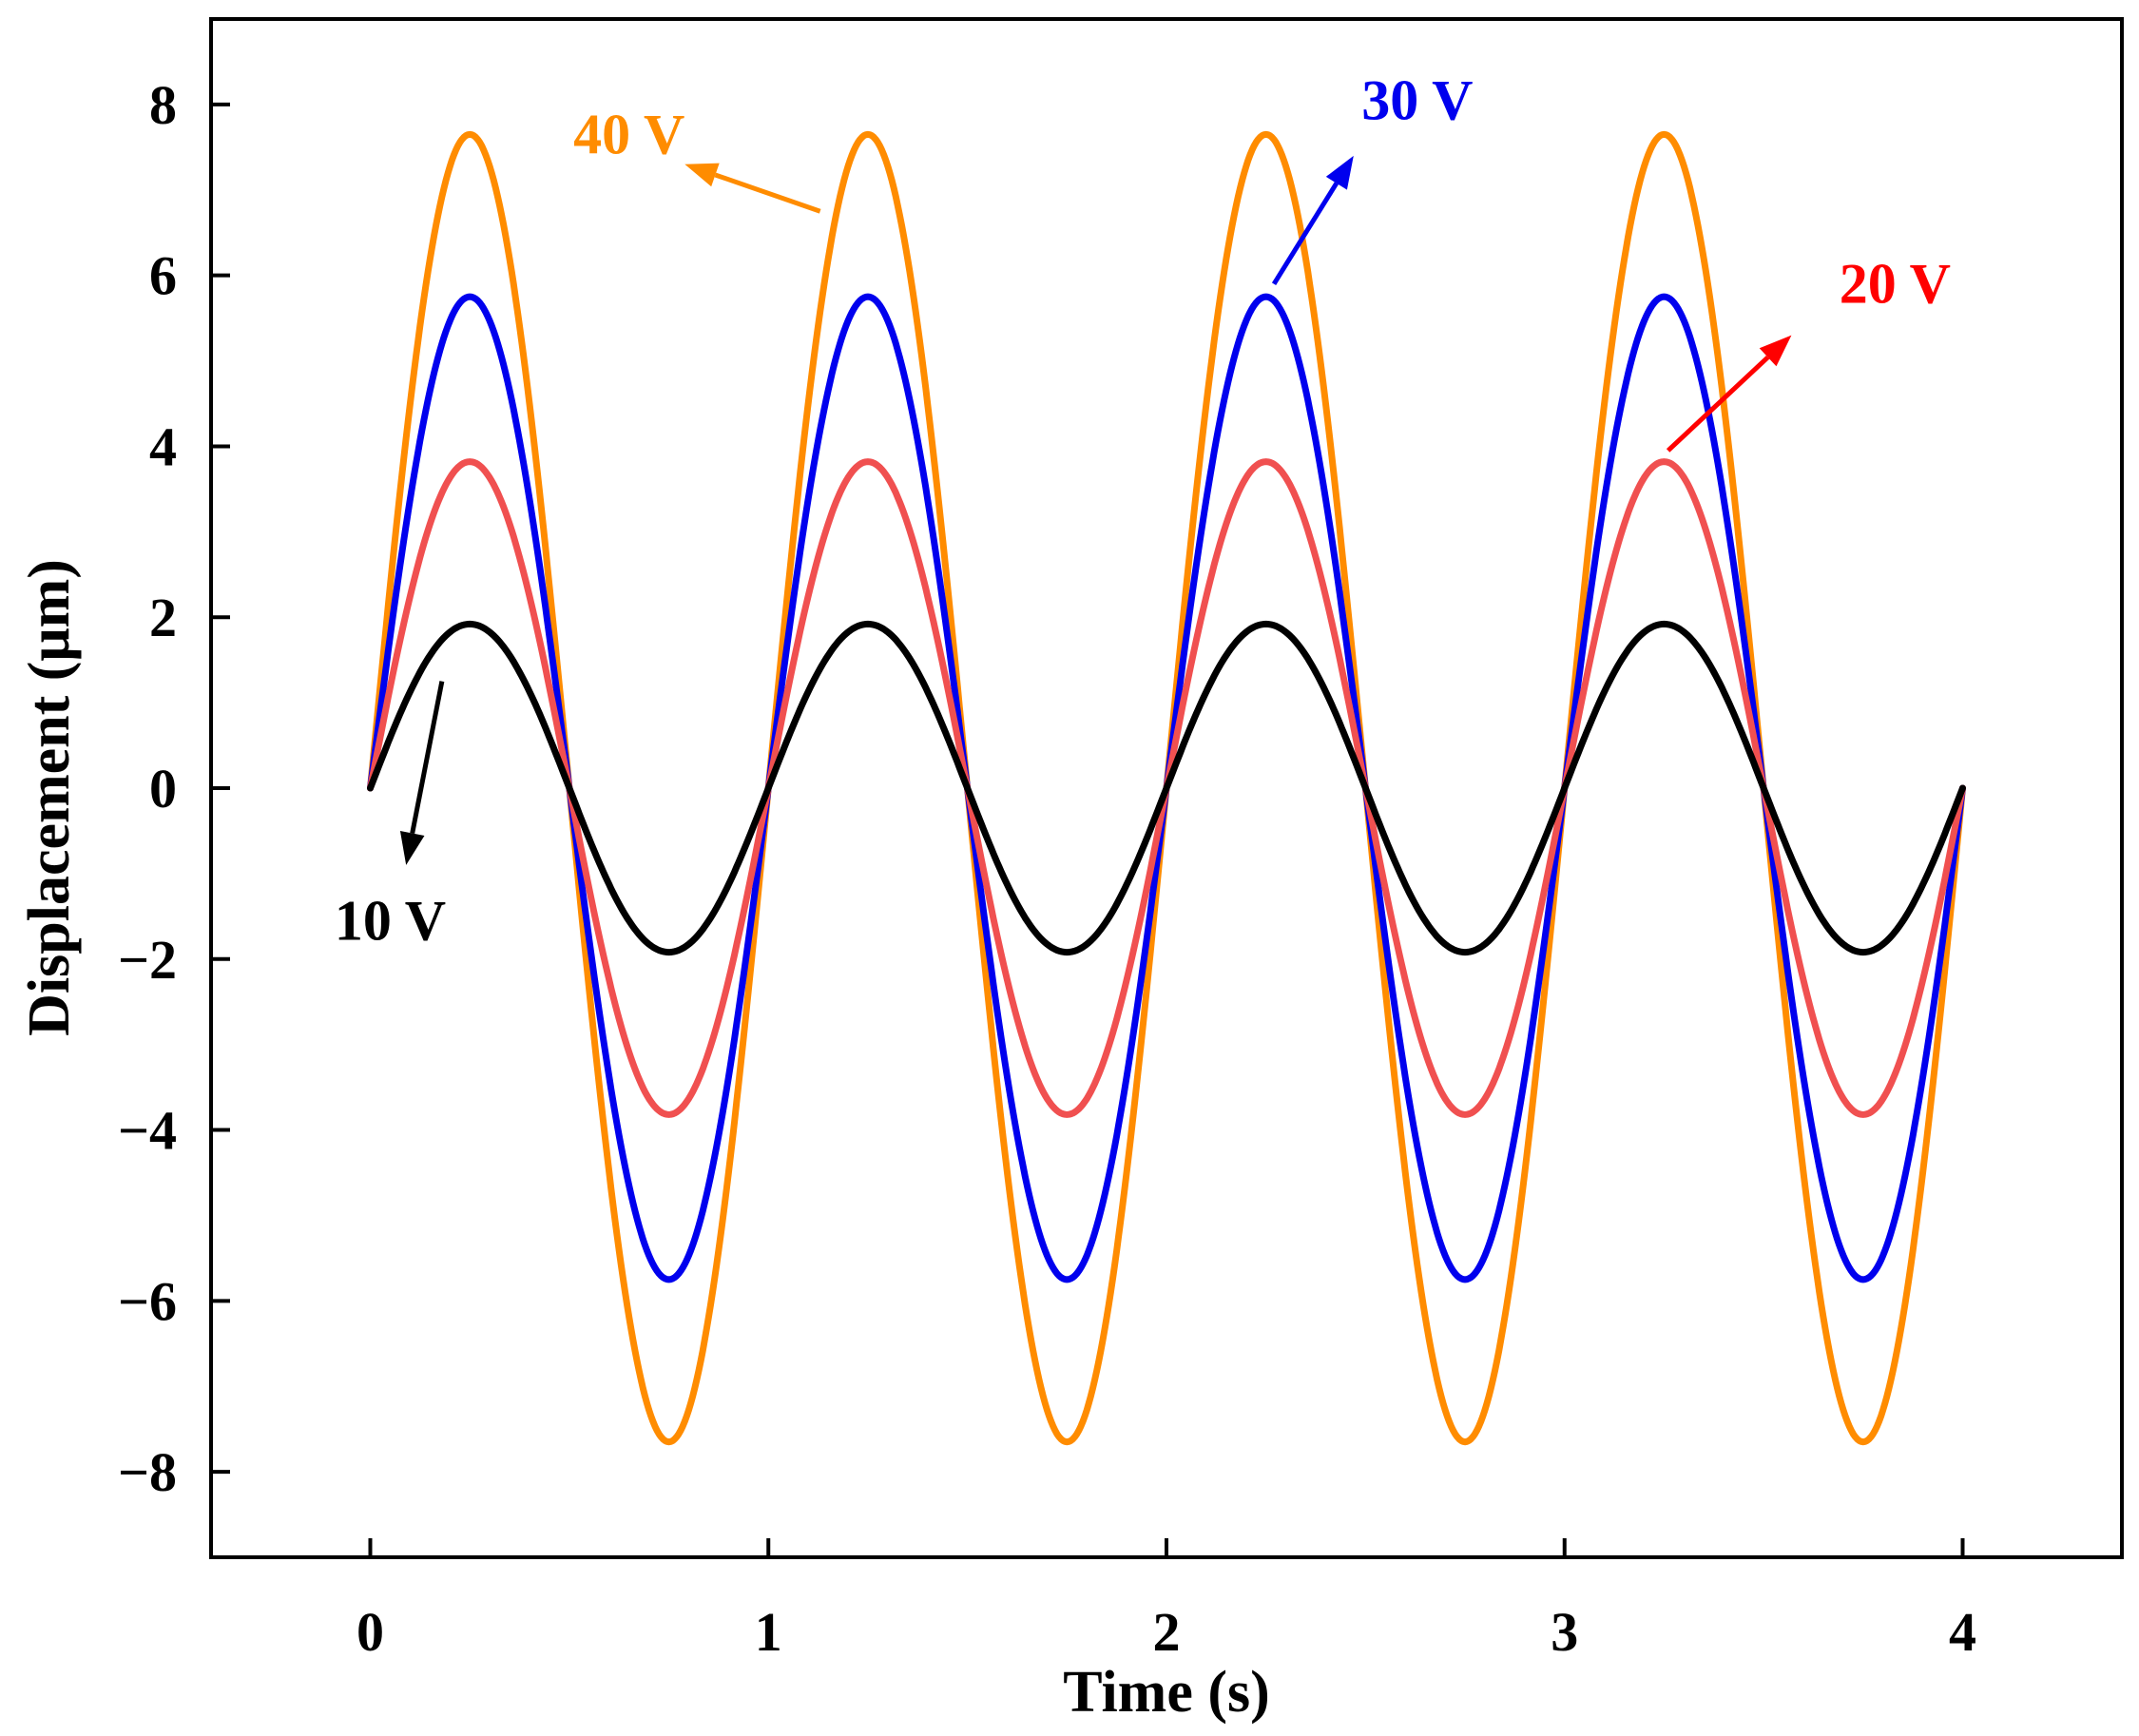 The width and height of the screenshot is (2139, 1736). Describe the element at coordinates (163, 276) in the screenshot. I see `y-tick-label: 6` at that location.